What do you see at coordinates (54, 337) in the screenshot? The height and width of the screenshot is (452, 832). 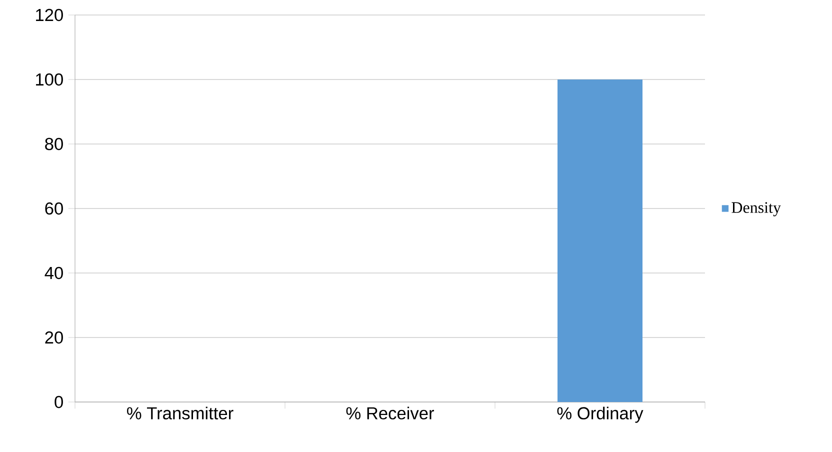 I see `y-tick-label: 20` at bounding box center [54, 337].